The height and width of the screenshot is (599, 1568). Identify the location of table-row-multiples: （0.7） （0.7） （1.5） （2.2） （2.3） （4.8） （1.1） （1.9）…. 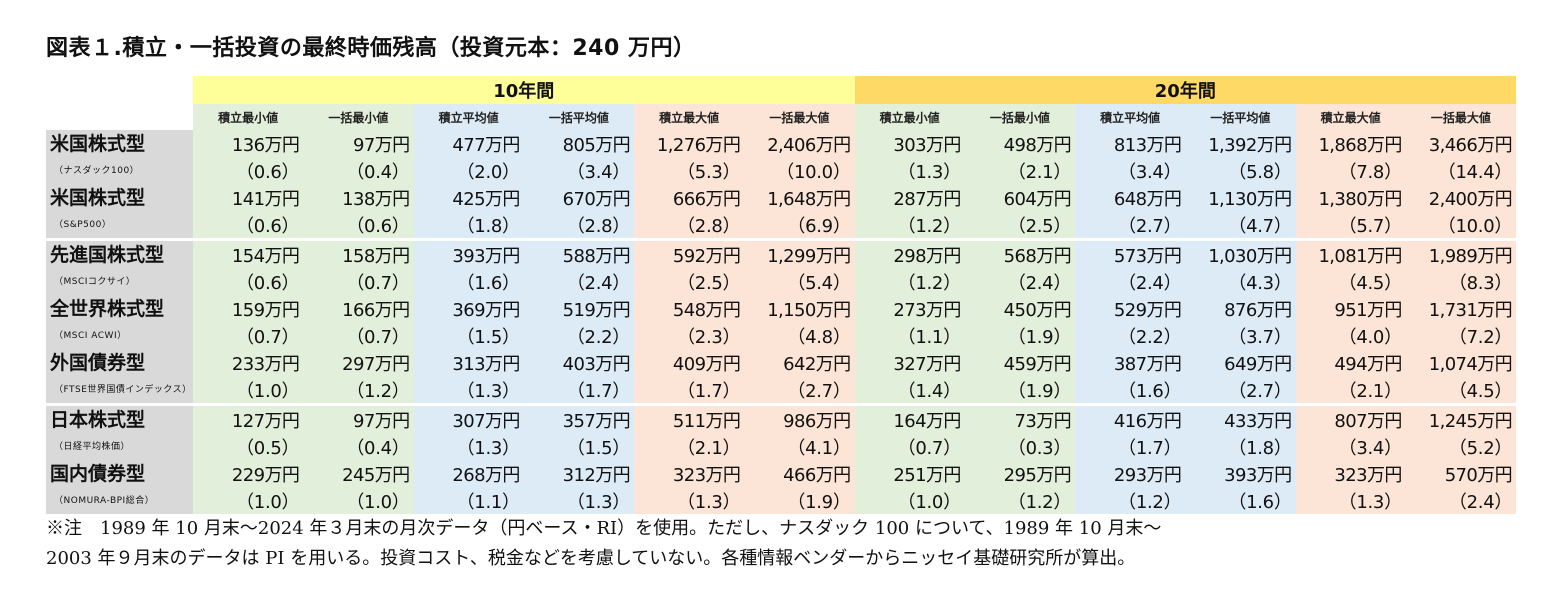
(781, 336).